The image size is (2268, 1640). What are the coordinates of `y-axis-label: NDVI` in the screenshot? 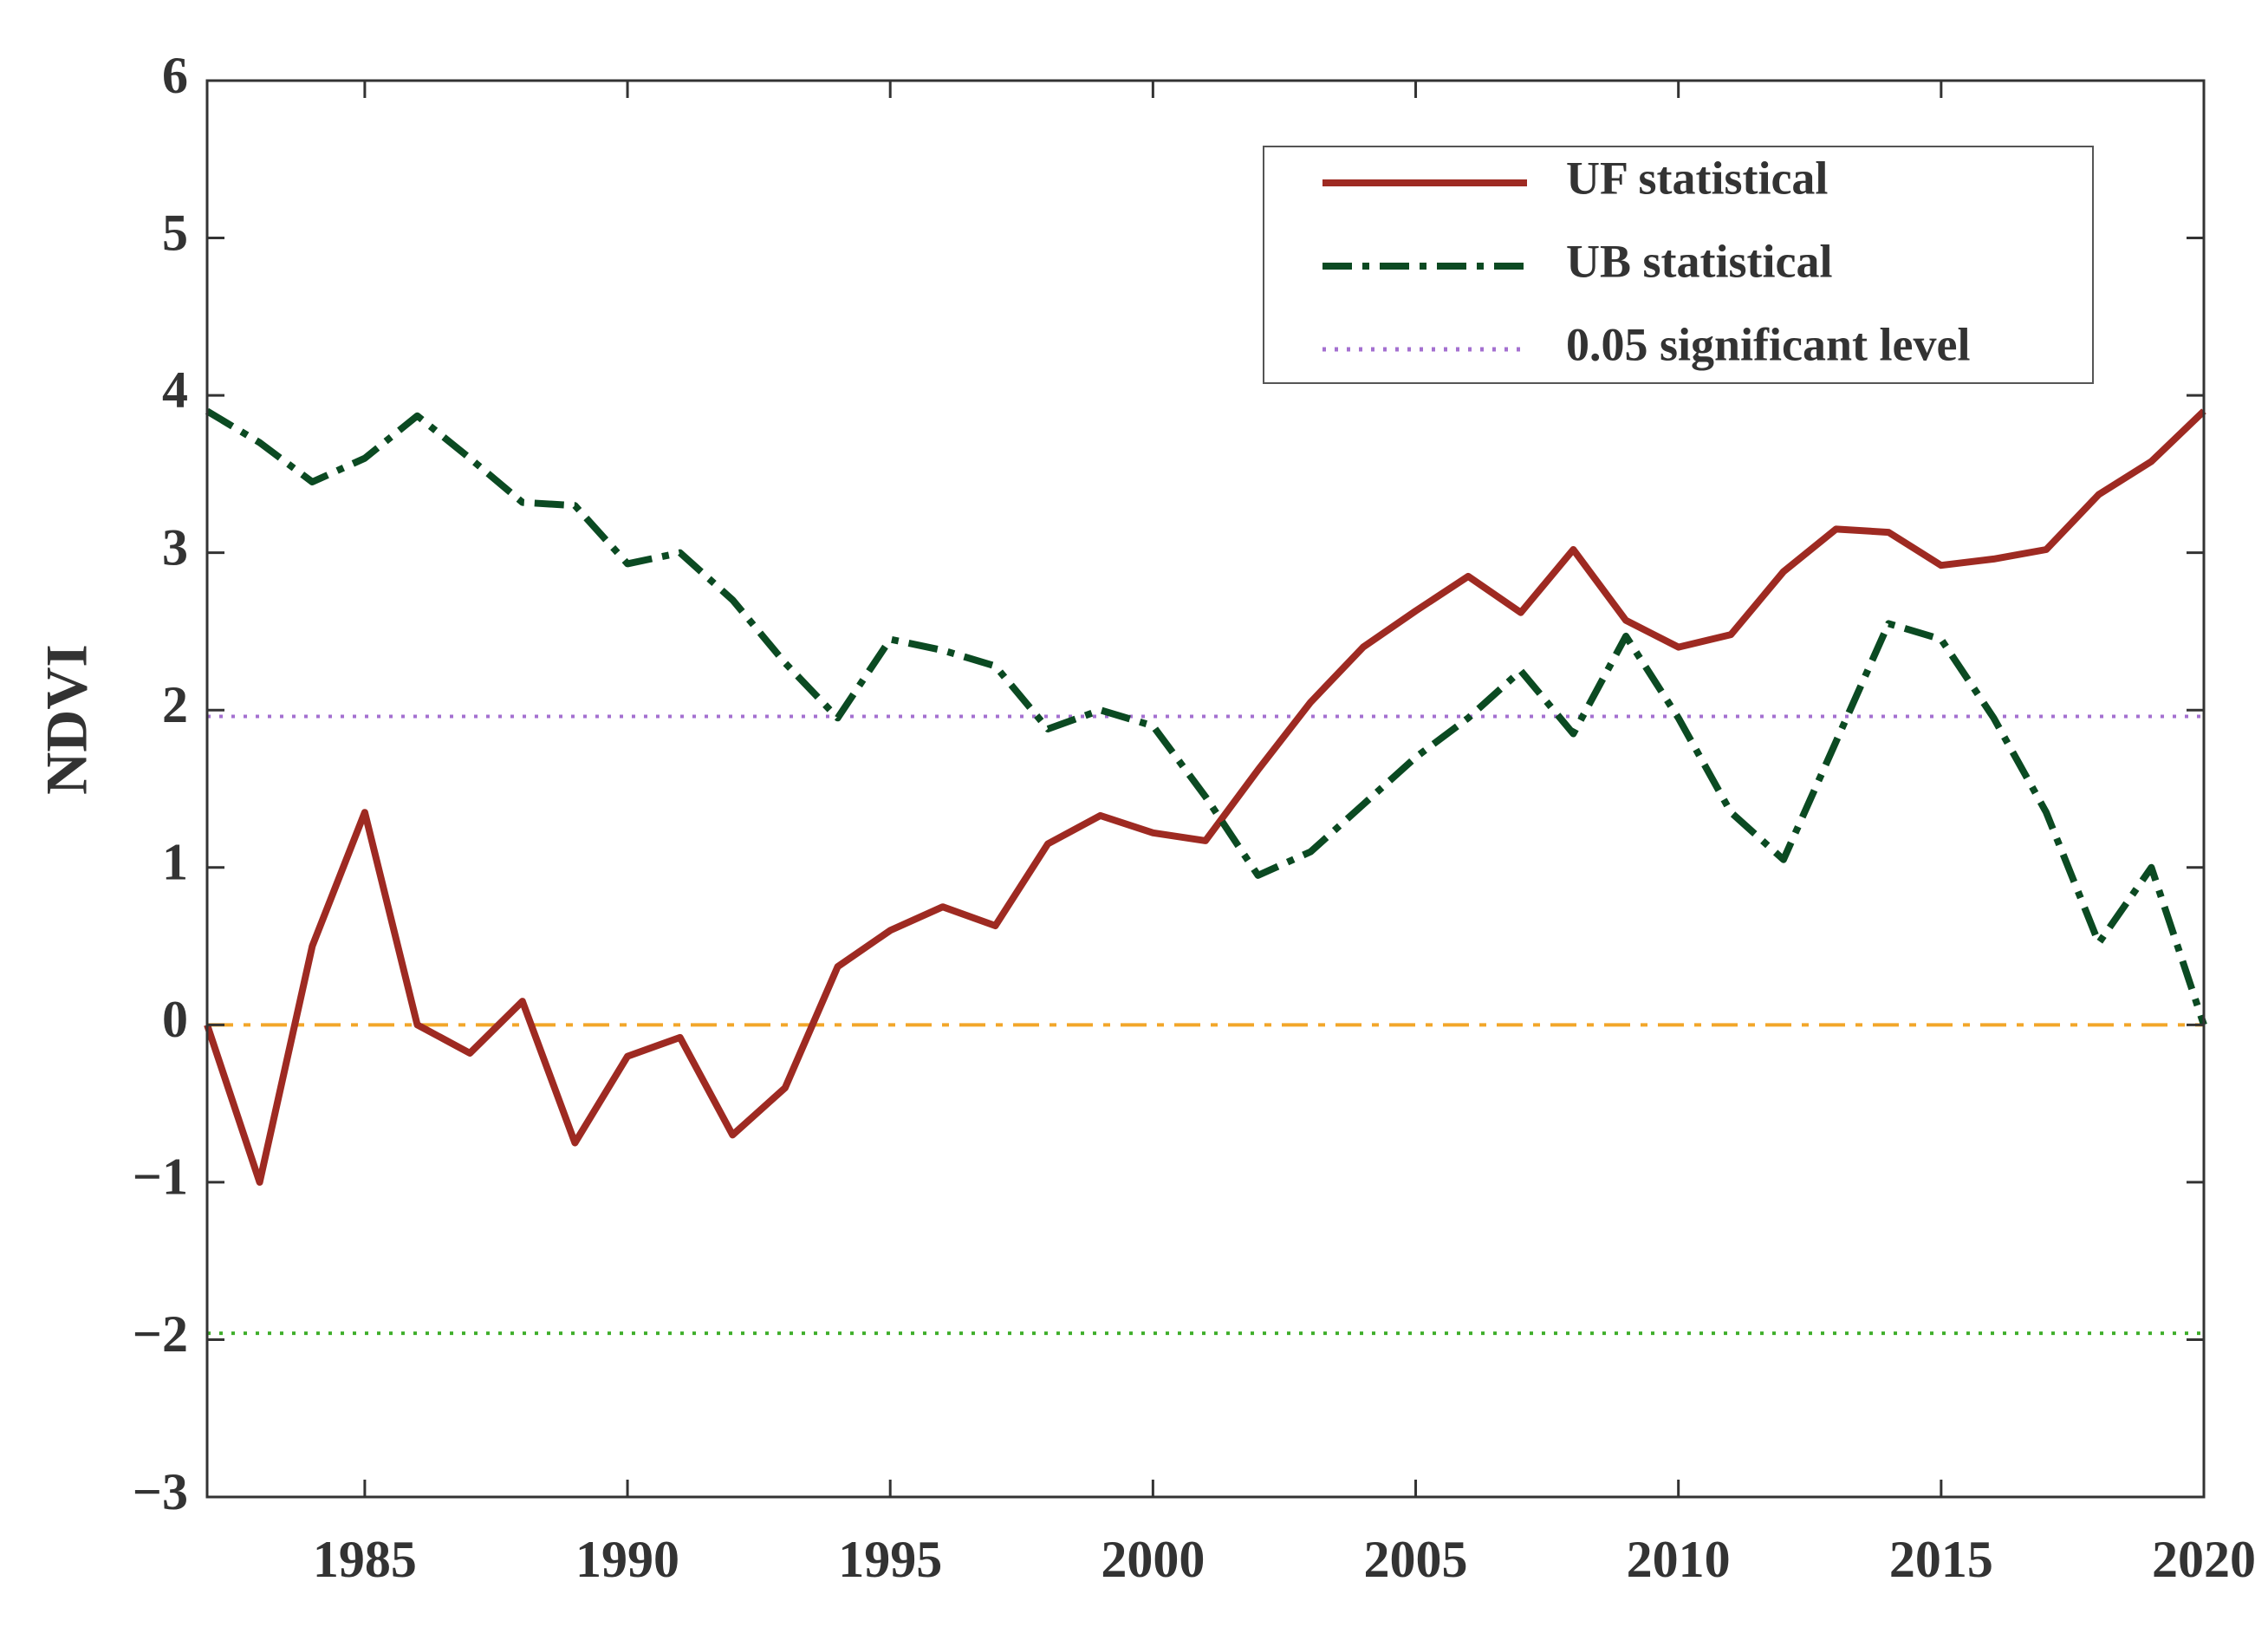 It's located at (67, 719).